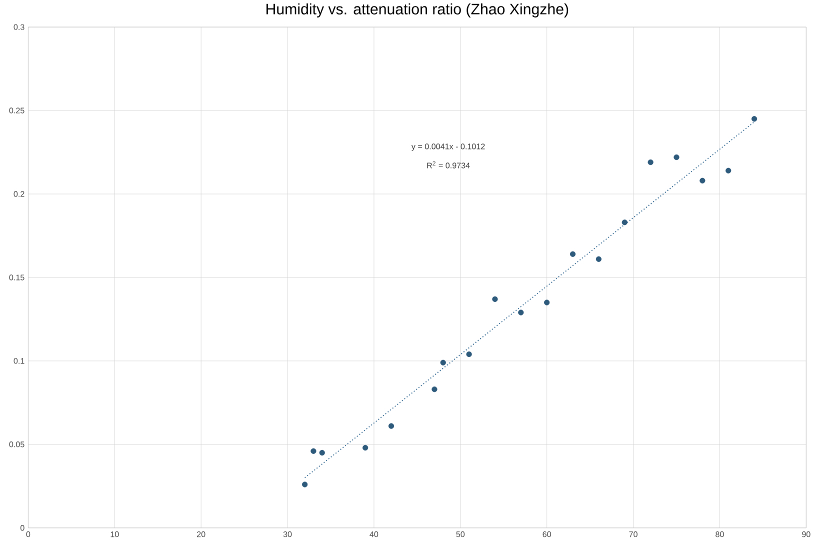 This screenshot has width=814, height=541. What do you see at coordinates (19, 194) in the screenshot?
I see `y-tick-label: 0.2` at bounding box center [19, 194].